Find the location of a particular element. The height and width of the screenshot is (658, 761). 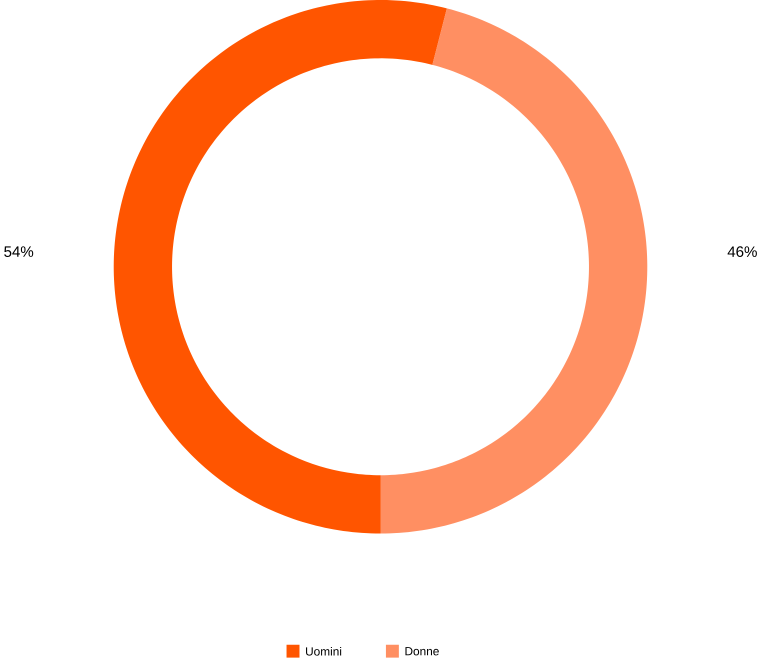

legend-label: Uomini is located at coordinates (324, 651).